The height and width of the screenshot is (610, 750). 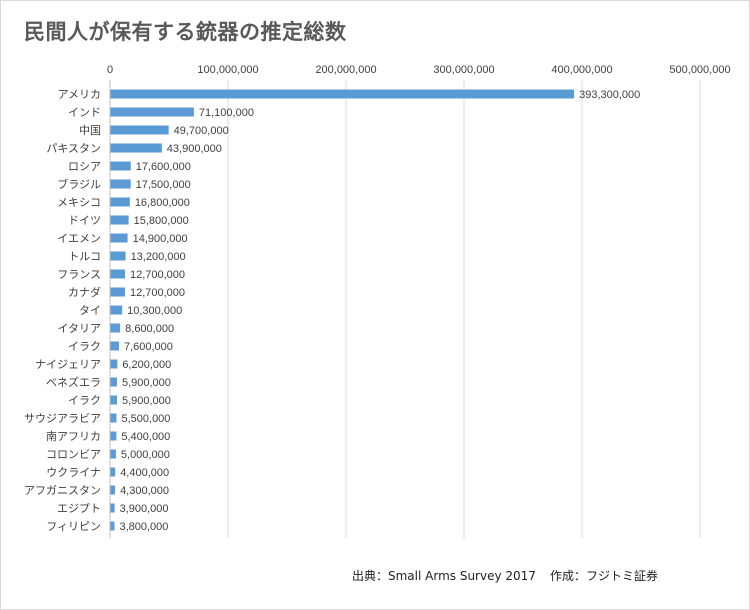 What do you see at coordinates (84, 220) in the screenshot?
I see `category-label: ドイツ` at bounding box center [84, 220].